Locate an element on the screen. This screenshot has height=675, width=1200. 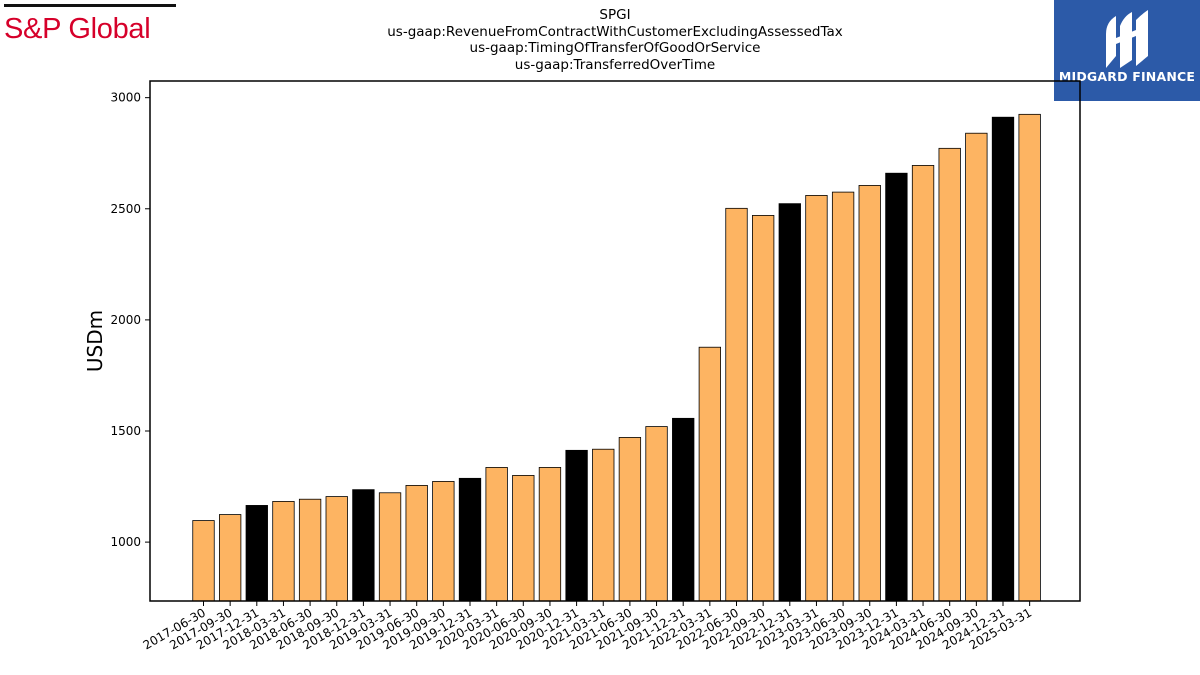
title-line-member: us-gaap:TransferredOverTime is located at coordinates (615, 64).